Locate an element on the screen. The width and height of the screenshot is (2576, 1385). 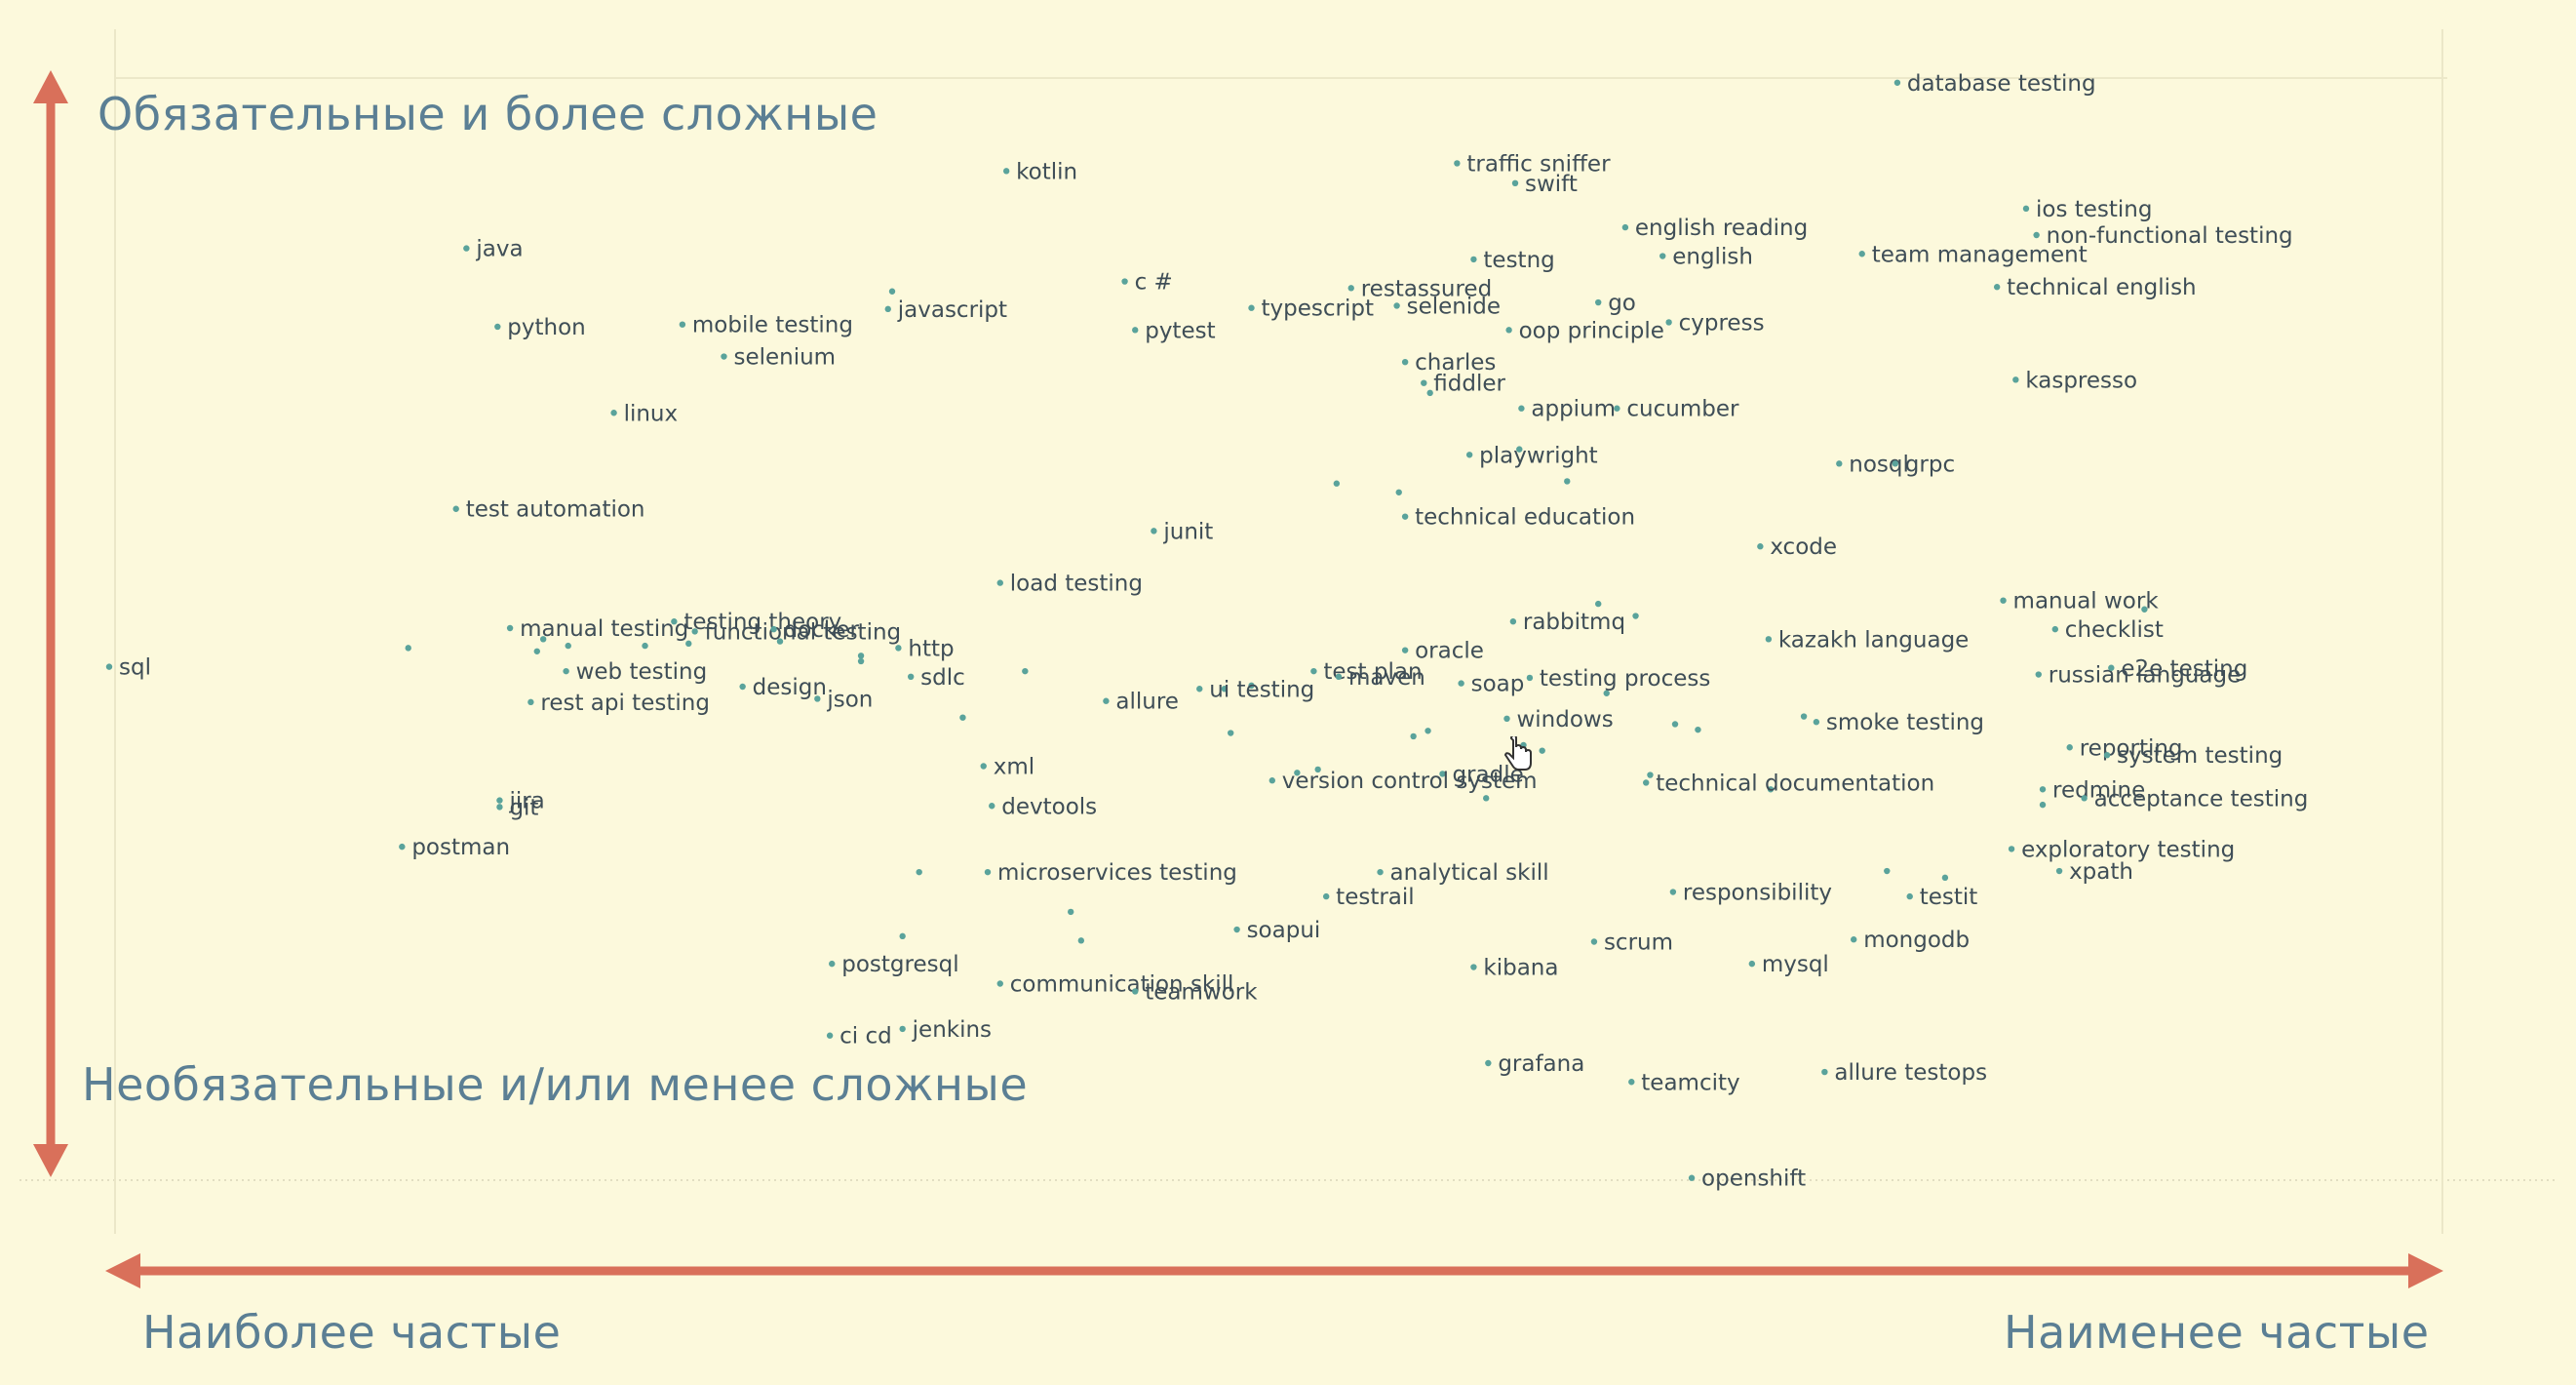
point-dot-allure-testops is located at coordinates (1824, 1072).